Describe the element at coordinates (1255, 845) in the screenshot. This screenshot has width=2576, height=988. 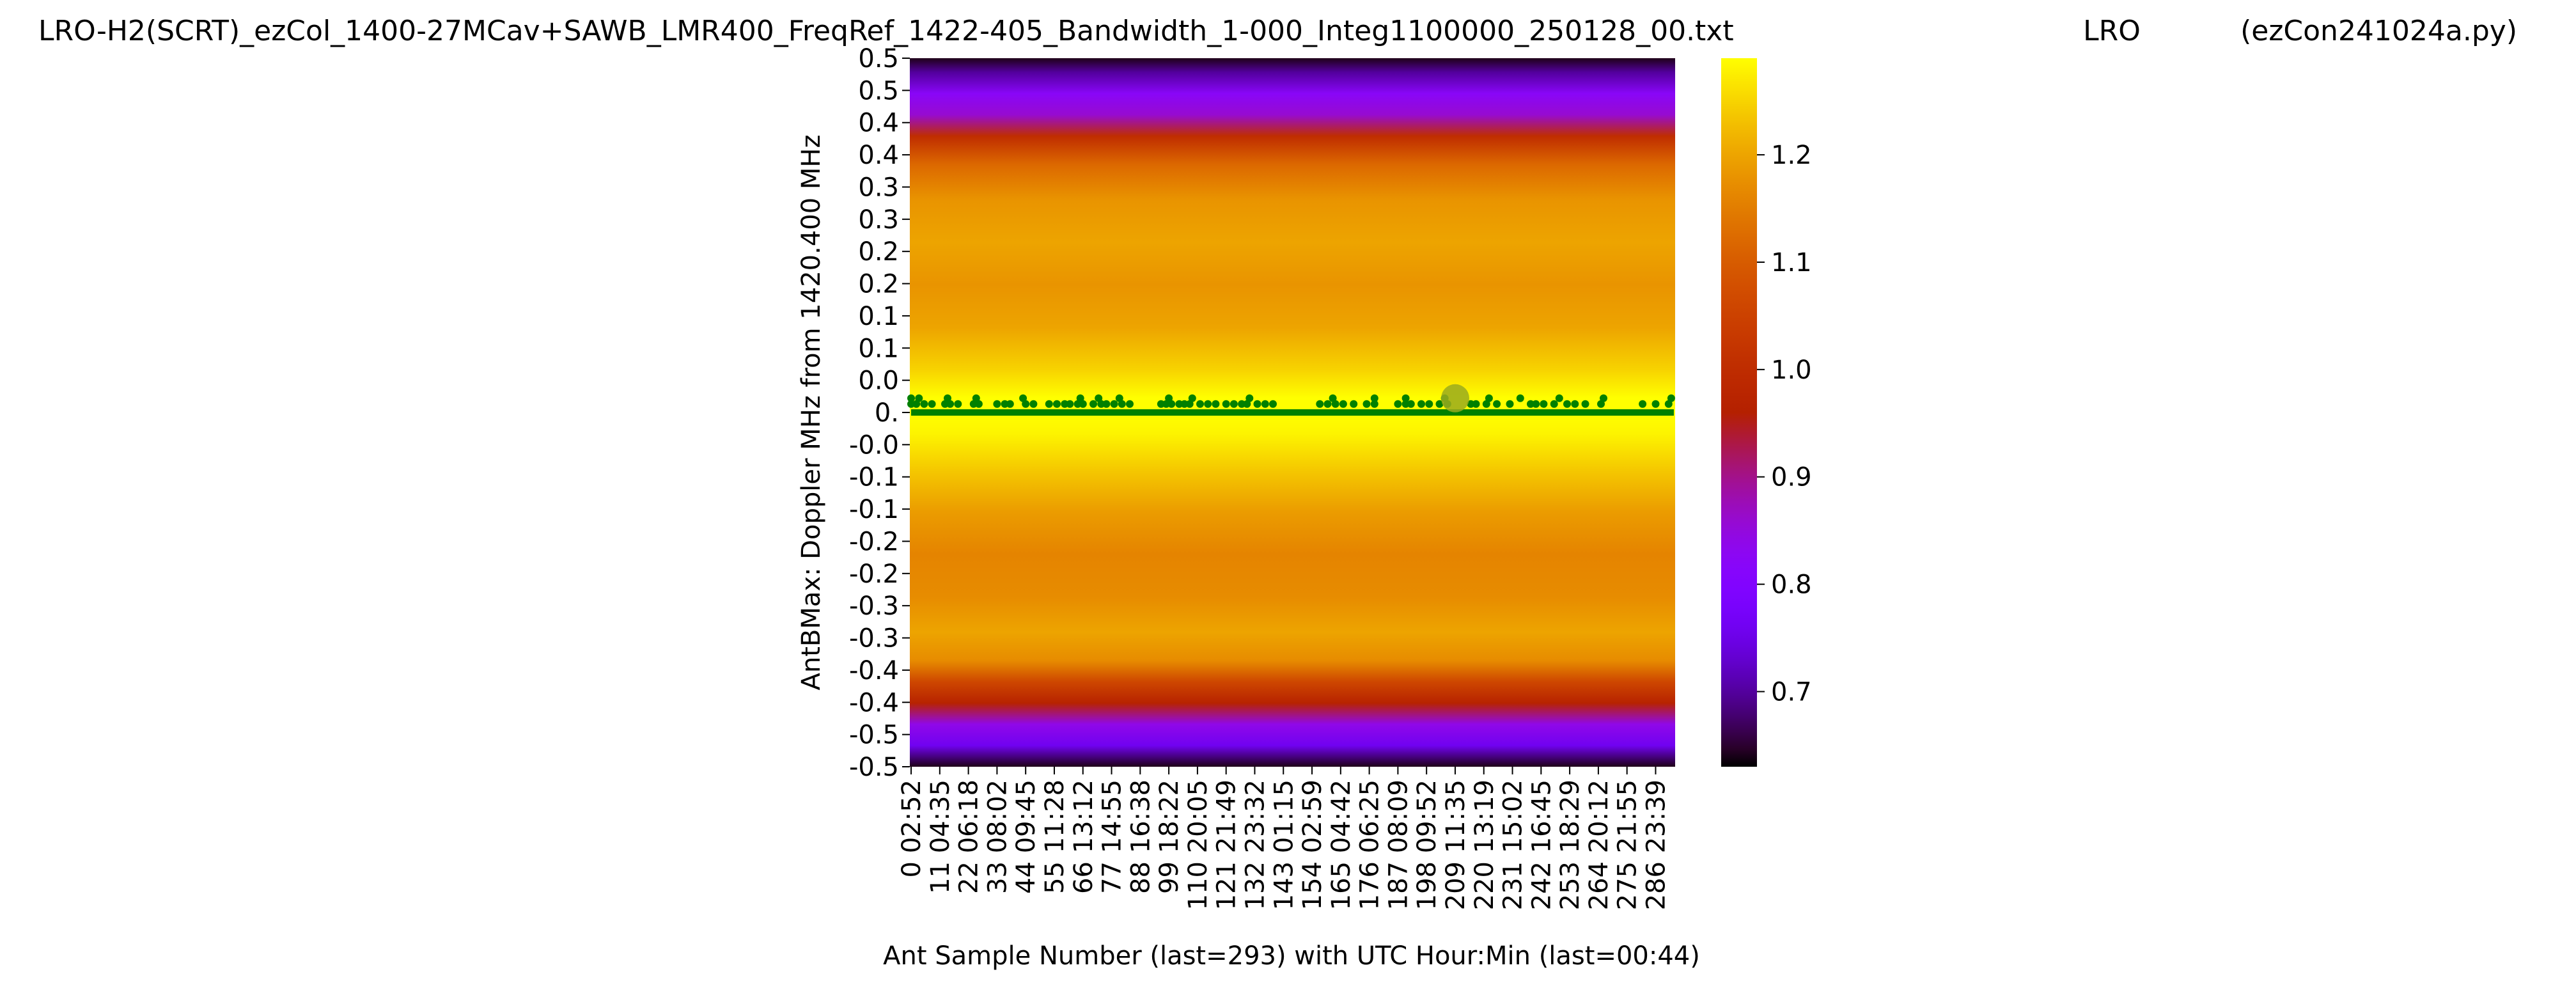
I see `x-tick-label: 132 23:32` at that location.